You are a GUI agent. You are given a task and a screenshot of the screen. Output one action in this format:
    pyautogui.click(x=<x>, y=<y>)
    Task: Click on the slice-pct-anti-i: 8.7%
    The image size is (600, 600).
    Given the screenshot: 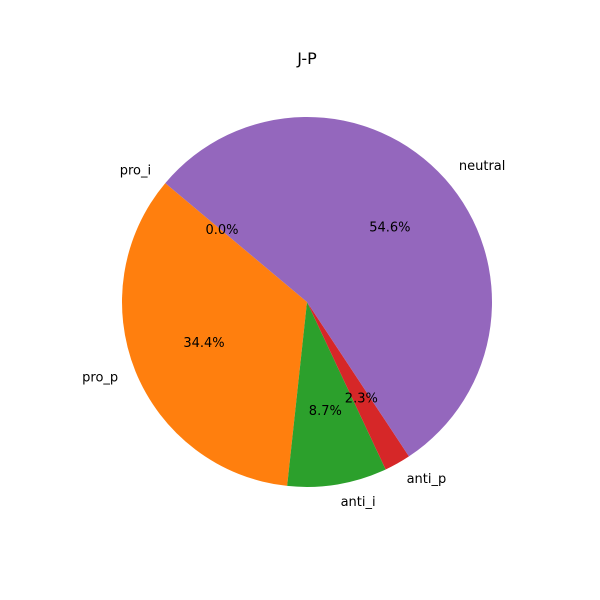 What is the action you would take?
    pyautogui.click(x=325, y=411)
    